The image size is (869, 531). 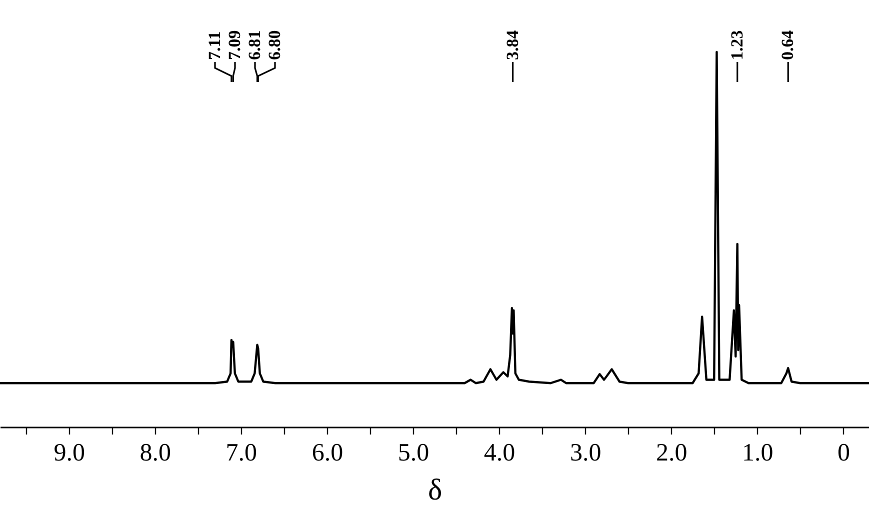 What do you see at coordinates (788, 45) in the screenshot?
I see `annotation: 0.64` at bounding box center [788, 45].